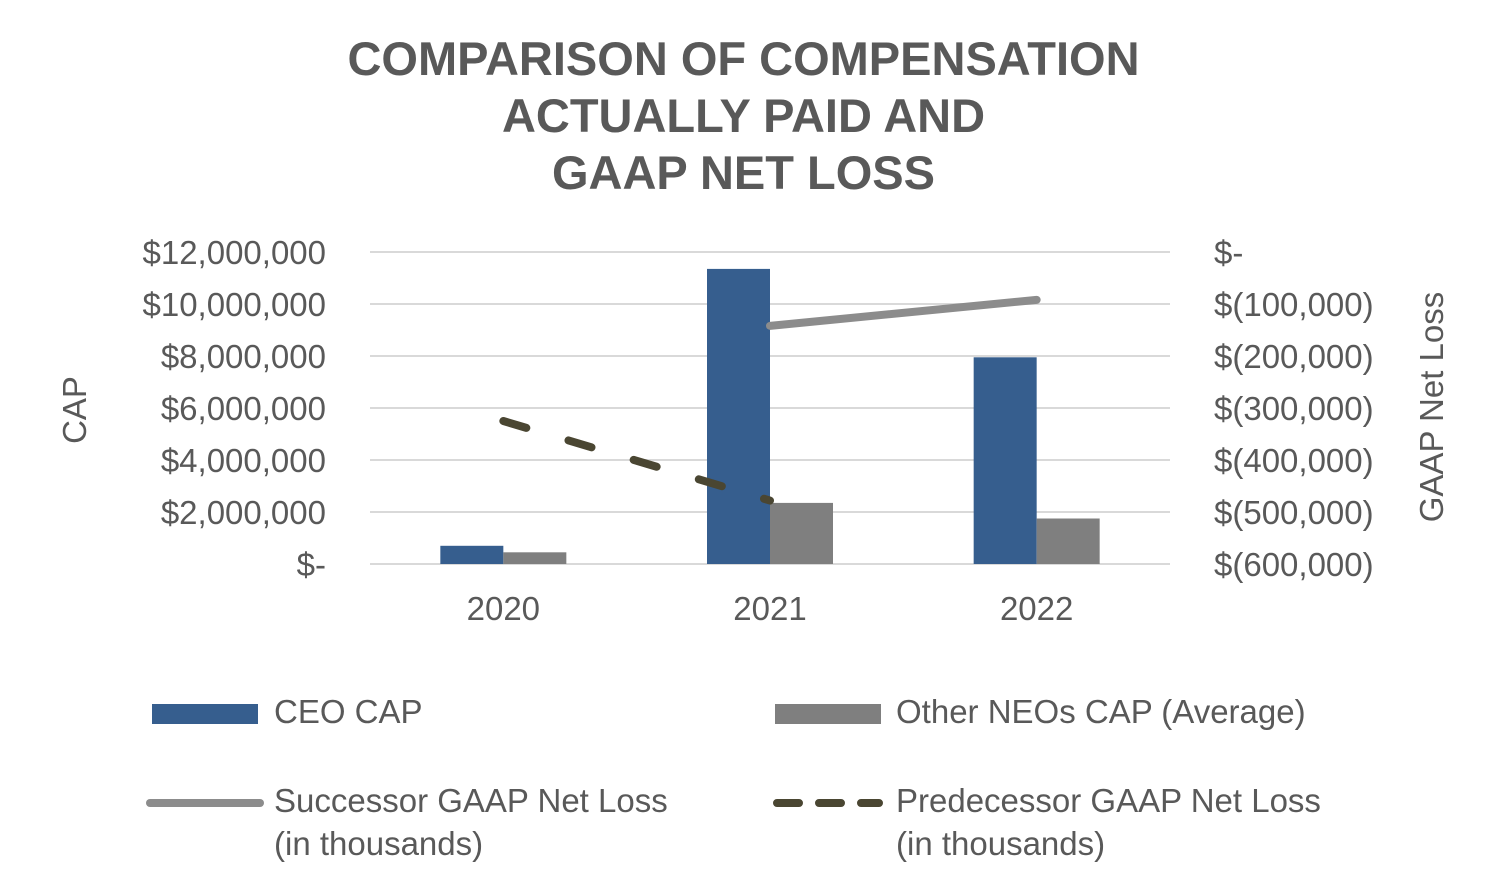  I want to click on y-tick-label: $12,000,000, so click(234, 252).